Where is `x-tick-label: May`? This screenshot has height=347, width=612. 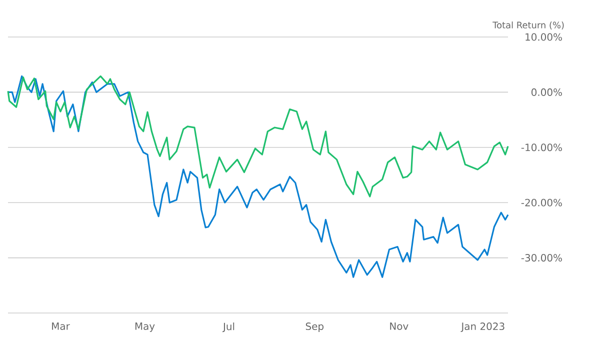 x-tick-label: May is located at coordinates (145, 327).